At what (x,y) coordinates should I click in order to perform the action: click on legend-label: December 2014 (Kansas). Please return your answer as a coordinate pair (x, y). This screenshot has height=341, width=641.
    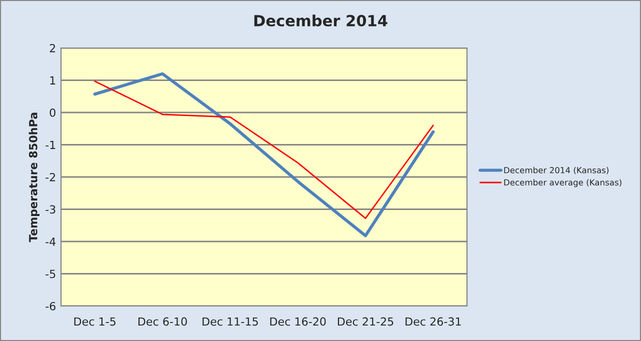
    Looking at the image, I should click on (556, 170).